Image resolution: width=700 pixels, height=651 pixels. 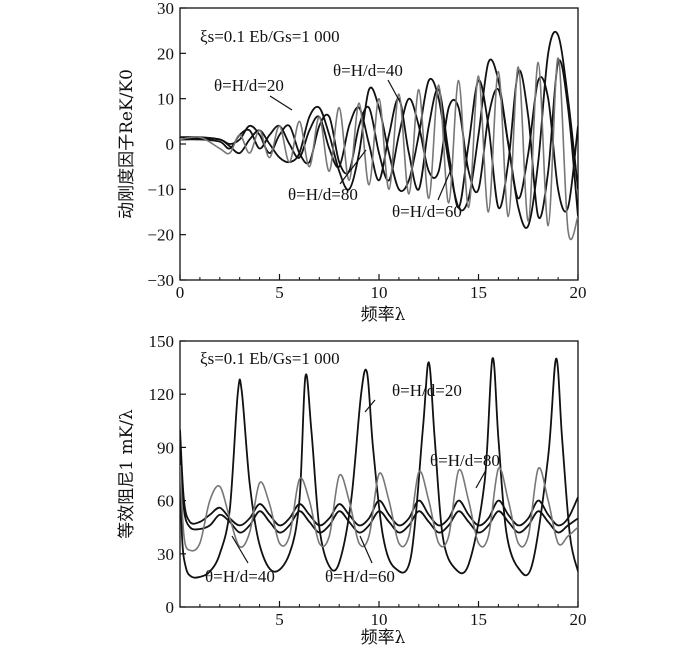 What do you see at coordinates (160, 189) in the screenshot?
I see `y-tick-label: −10` at bounding box center [160, 189].